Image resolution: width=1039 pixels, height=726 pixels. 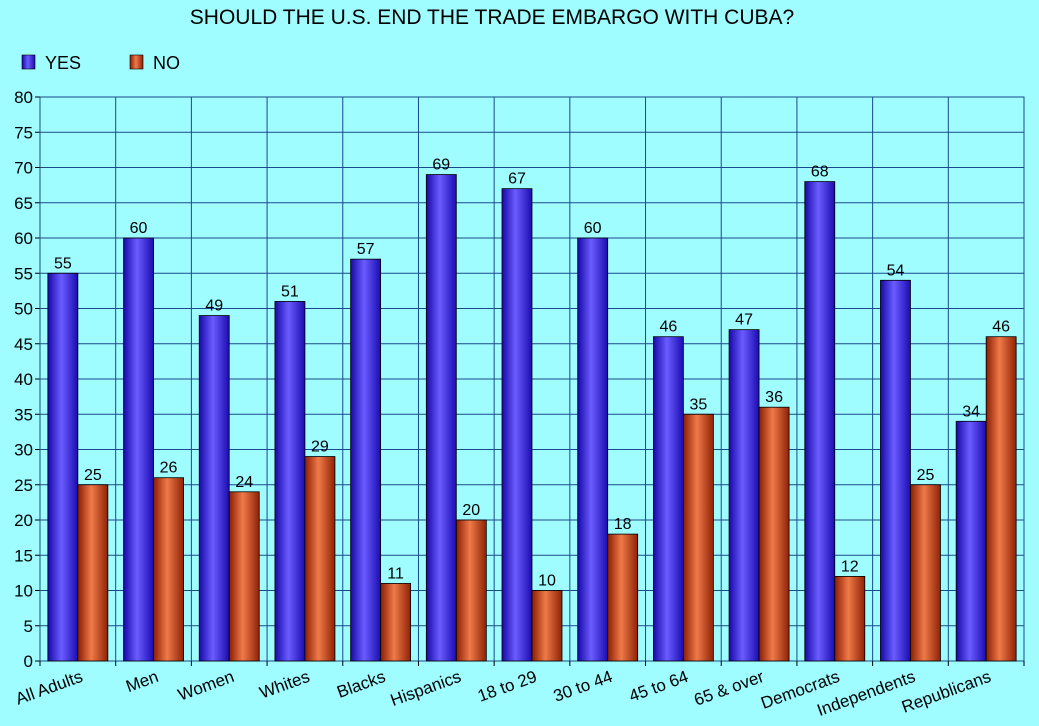 I want to click on data-label-no: 26, so click(x=169, y=468).